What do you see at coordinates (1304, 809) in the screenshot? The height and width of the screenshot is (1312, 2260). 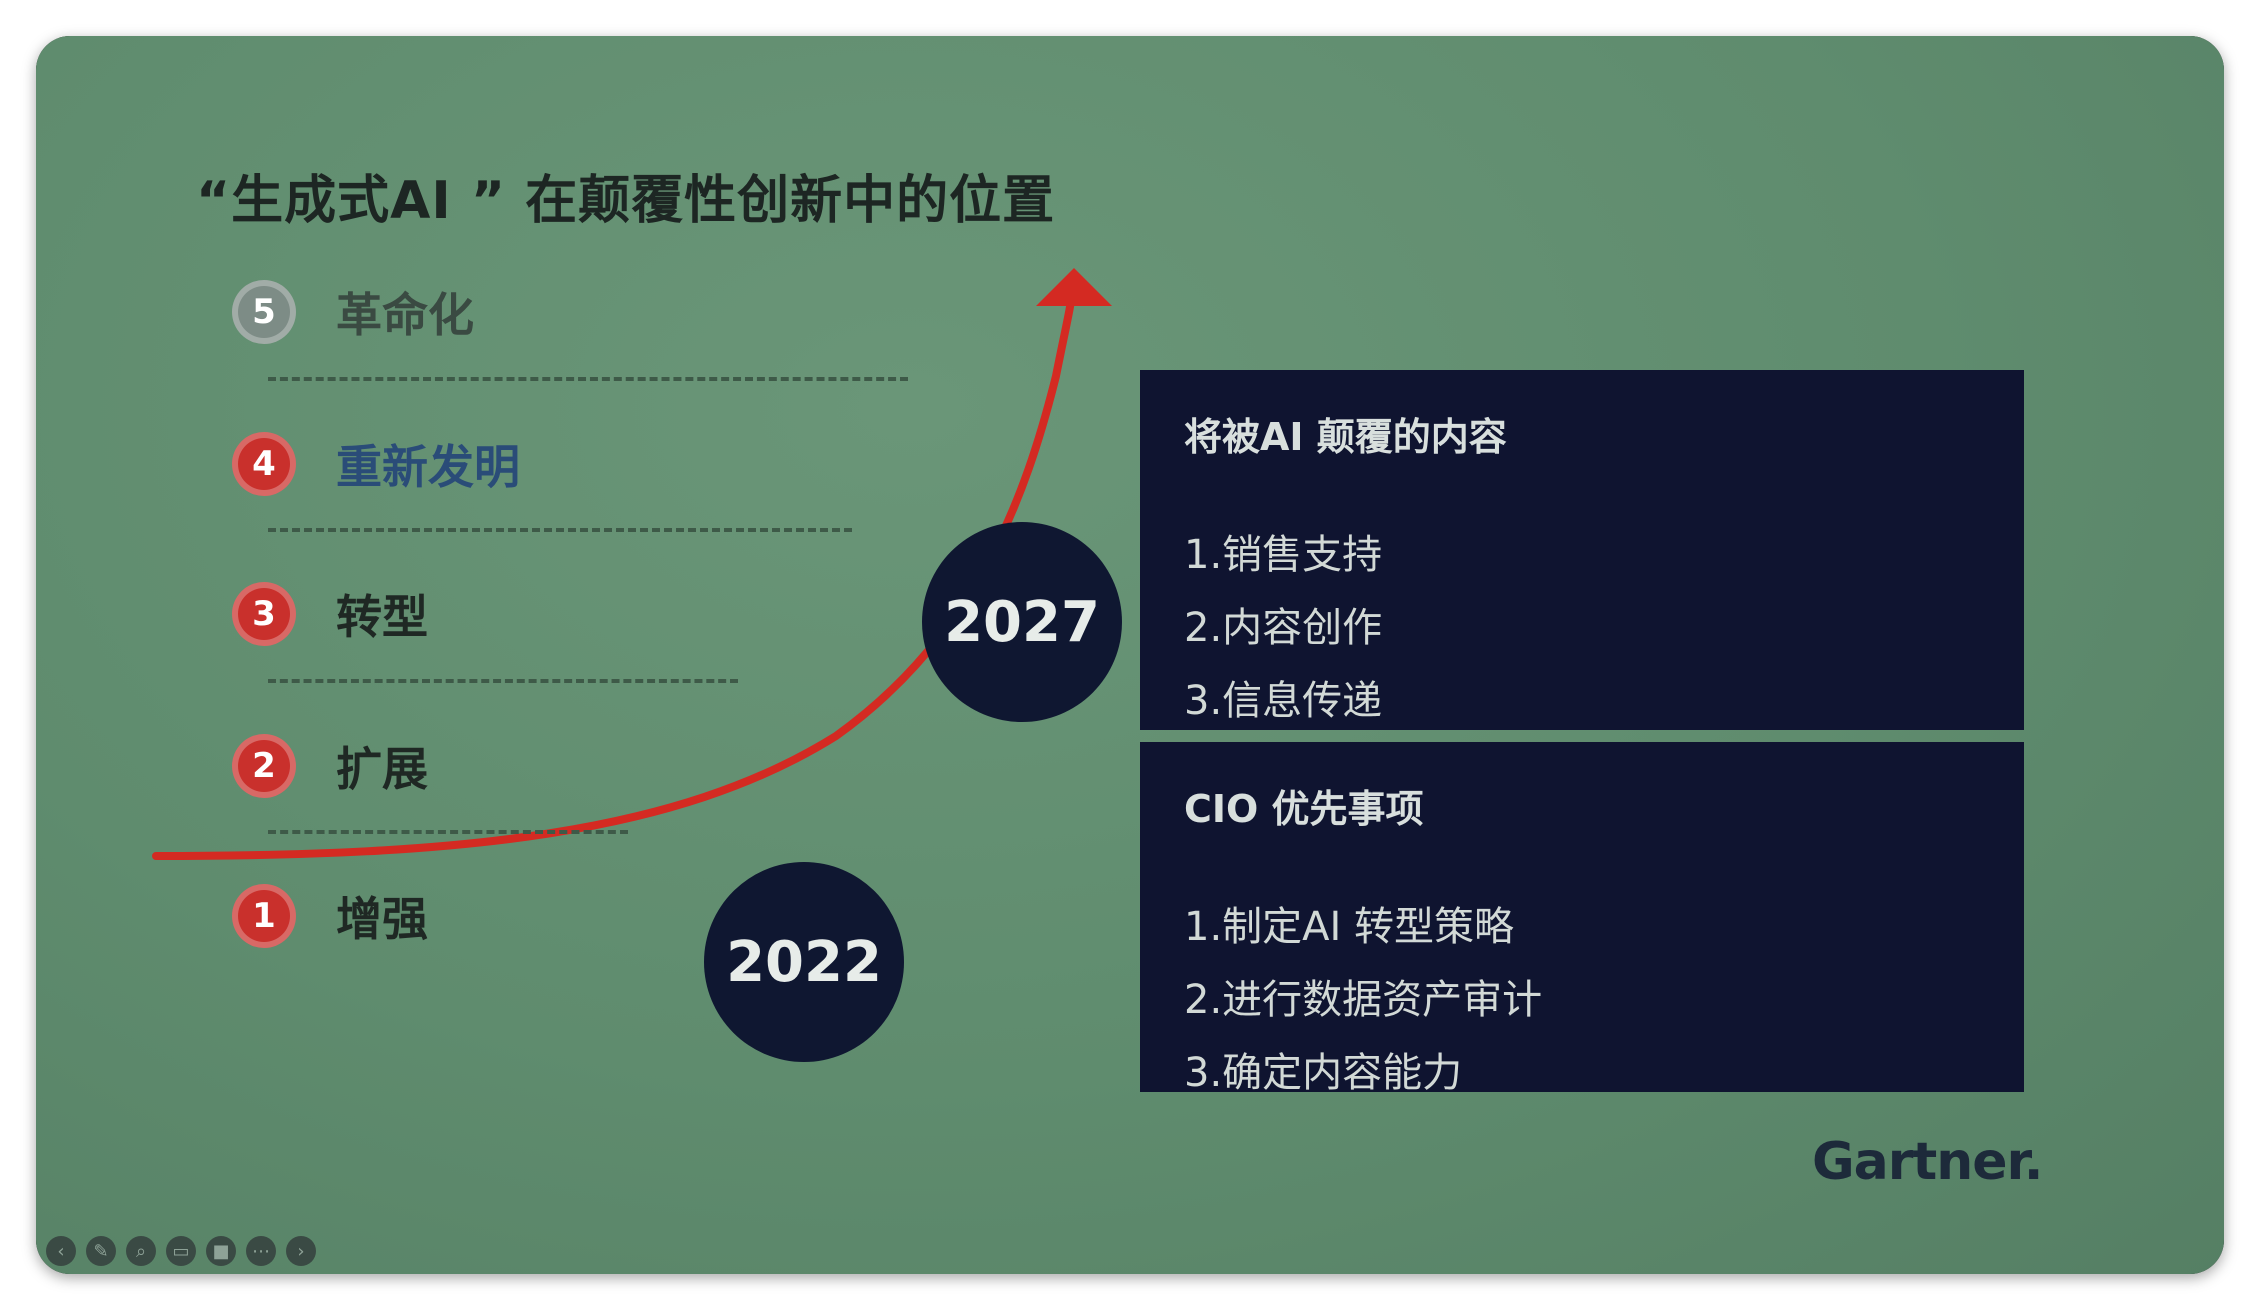 I see `panel-title: CIO 优先事项` at bounding box center [1304, 809].